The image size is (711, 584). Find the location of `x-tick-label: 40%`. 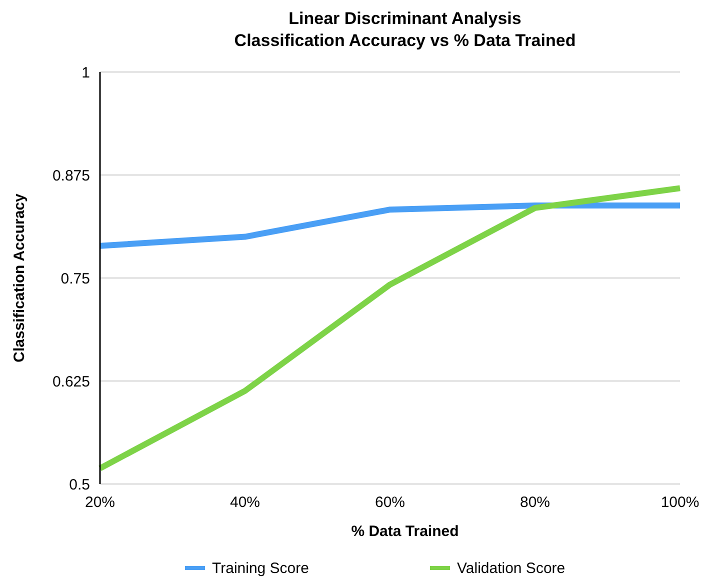

x-tick-label: 40% is located at coordinates (245, 502).